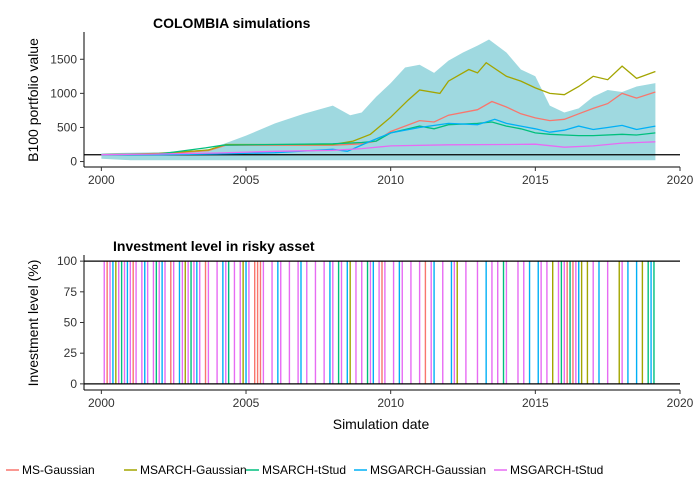  I want to click on bottom-y-axis-label: Investment level (%), so click(33, 323).